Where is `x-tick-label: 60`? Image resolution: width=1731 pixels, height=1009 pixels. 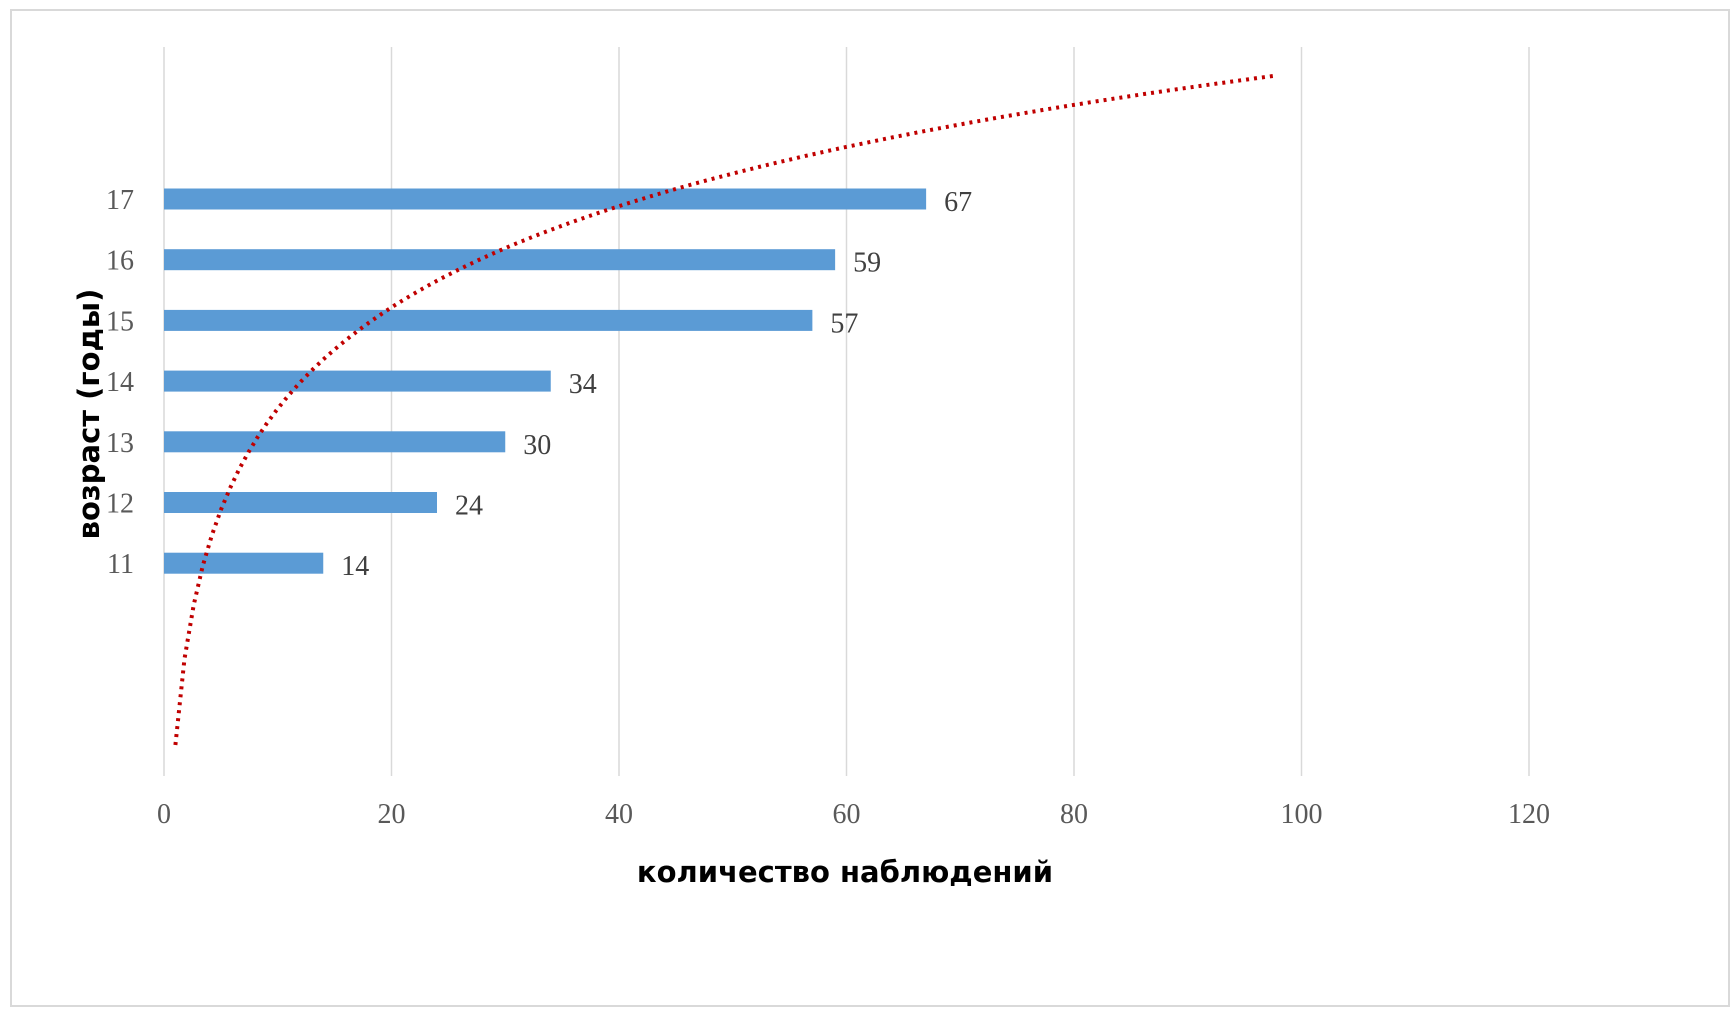 x-tick-label: 60 is located at coordinates (847, 814).